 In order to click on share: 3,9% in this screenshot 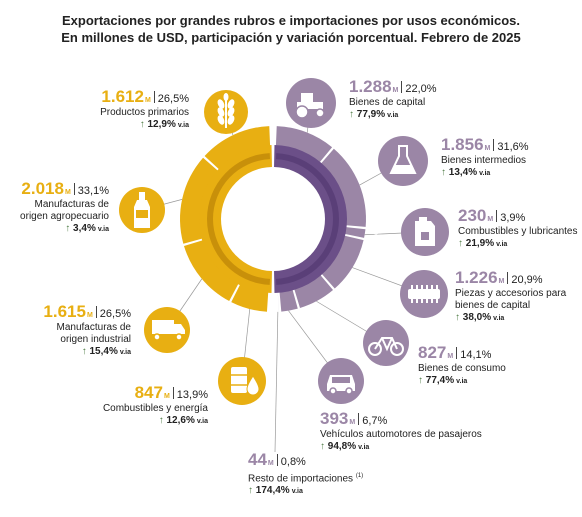, I will do `click(513, 218)`.